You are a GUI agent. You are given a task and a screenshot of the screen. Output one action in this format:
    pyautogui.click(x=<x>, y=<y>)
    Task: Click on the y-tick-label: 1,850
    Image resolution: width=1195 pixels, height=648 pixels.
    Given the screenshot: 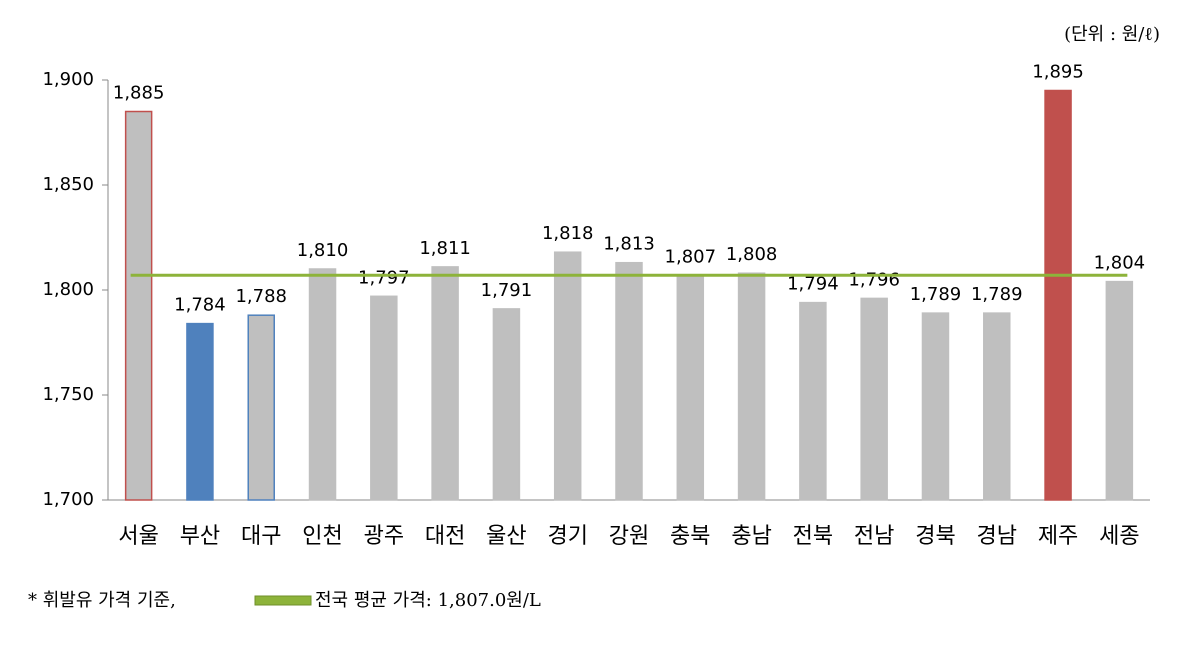 What is the action you would take?
    pyautogui.click(x=68, y=184)
    